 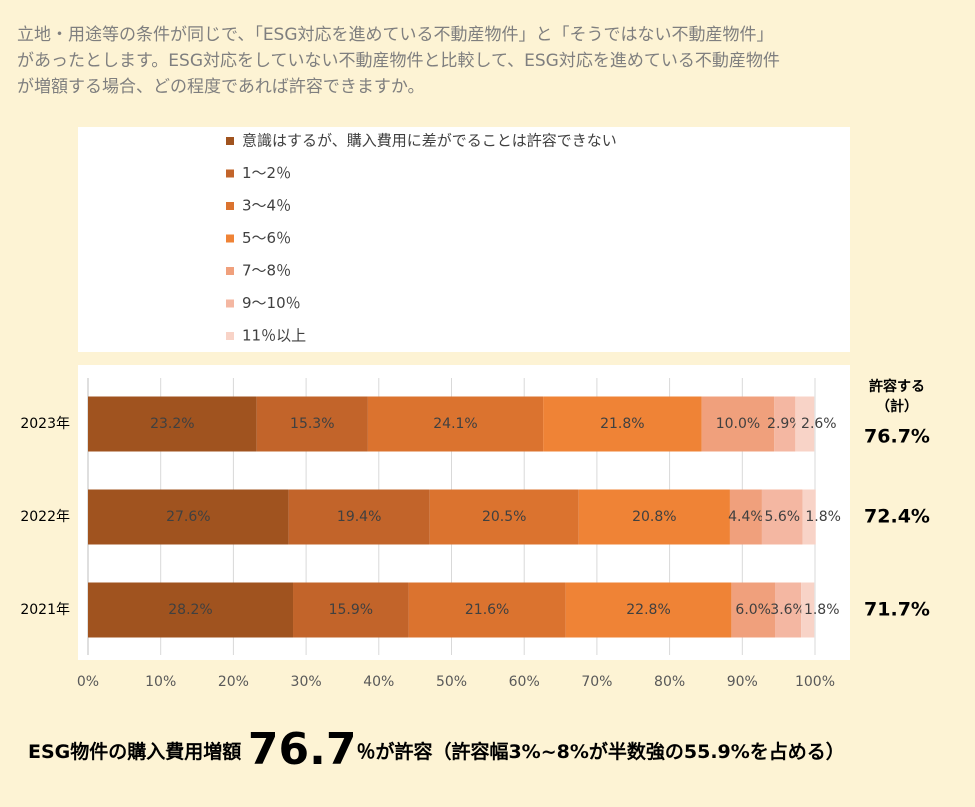 What do you see at coordinates (266, 206) in the screenshot?
I see `legend-label: 3～4％` at bounding box center [266, 206].